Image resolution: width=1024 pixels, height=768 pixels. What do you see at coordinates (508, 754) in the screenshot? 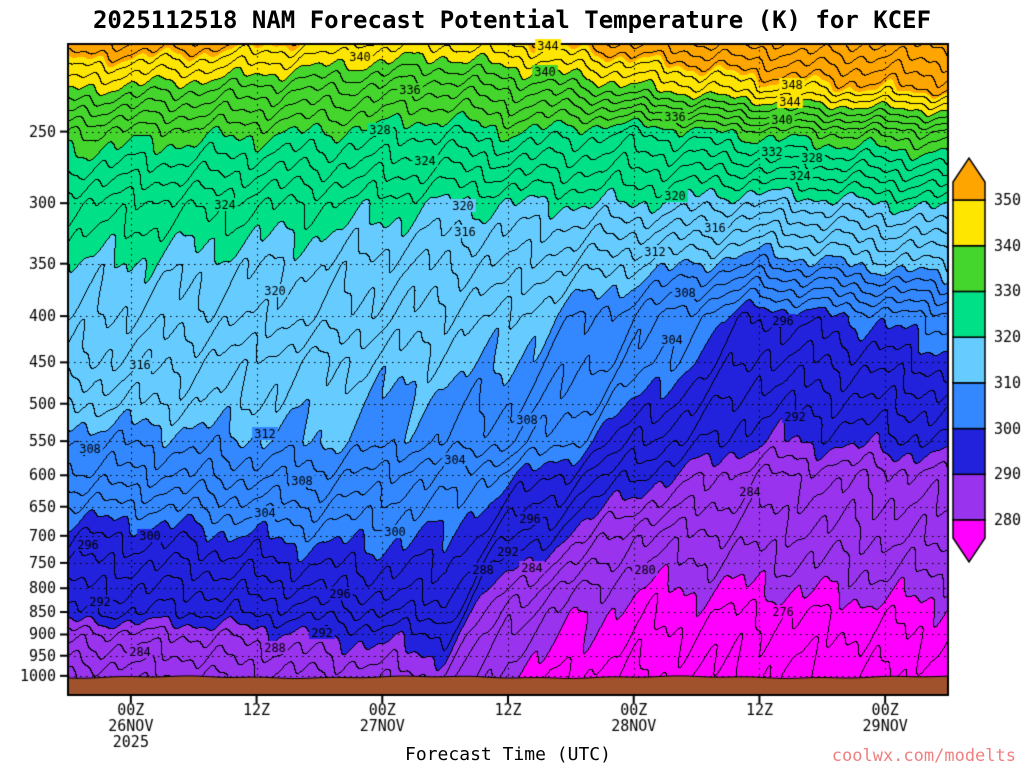
I see `x-axis-title: Forecast Time (UTC)` at bounding box center [508, 754].